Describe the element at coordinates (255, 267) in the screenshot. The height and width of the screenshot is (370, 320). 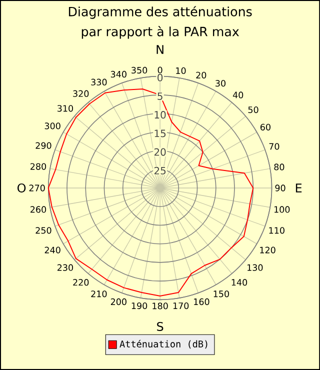
I see `spoke-label: 130` at that location.